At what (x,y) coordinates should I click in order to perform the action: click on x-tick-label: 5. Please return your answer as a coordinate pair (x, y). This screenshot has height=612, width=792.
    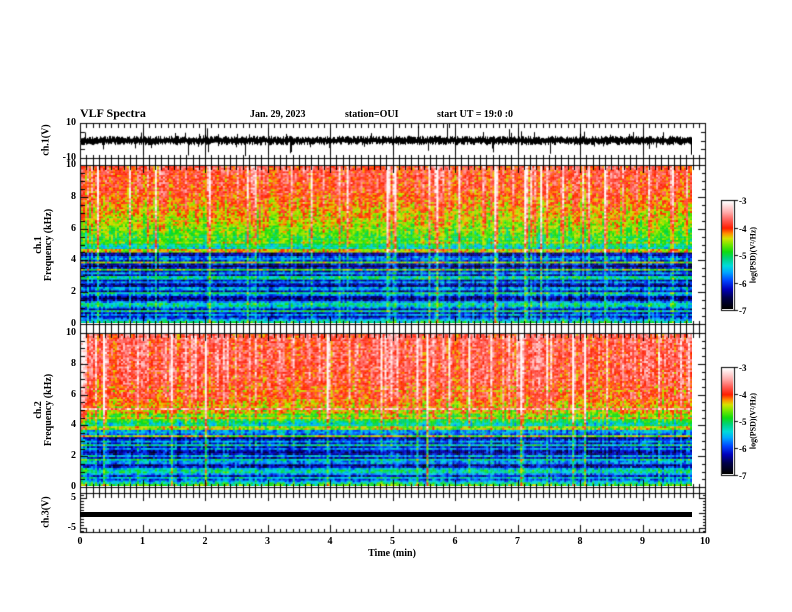
    Looking at the image, I should click on (392, 541).